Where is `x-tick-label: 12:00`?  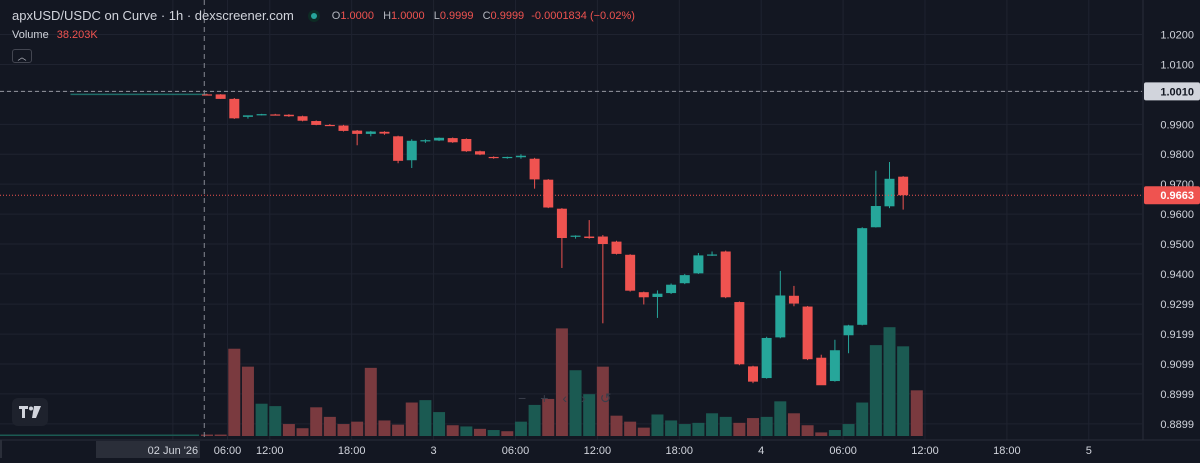
x-tick-label: 12:00 is located at coordinates (598, 451).